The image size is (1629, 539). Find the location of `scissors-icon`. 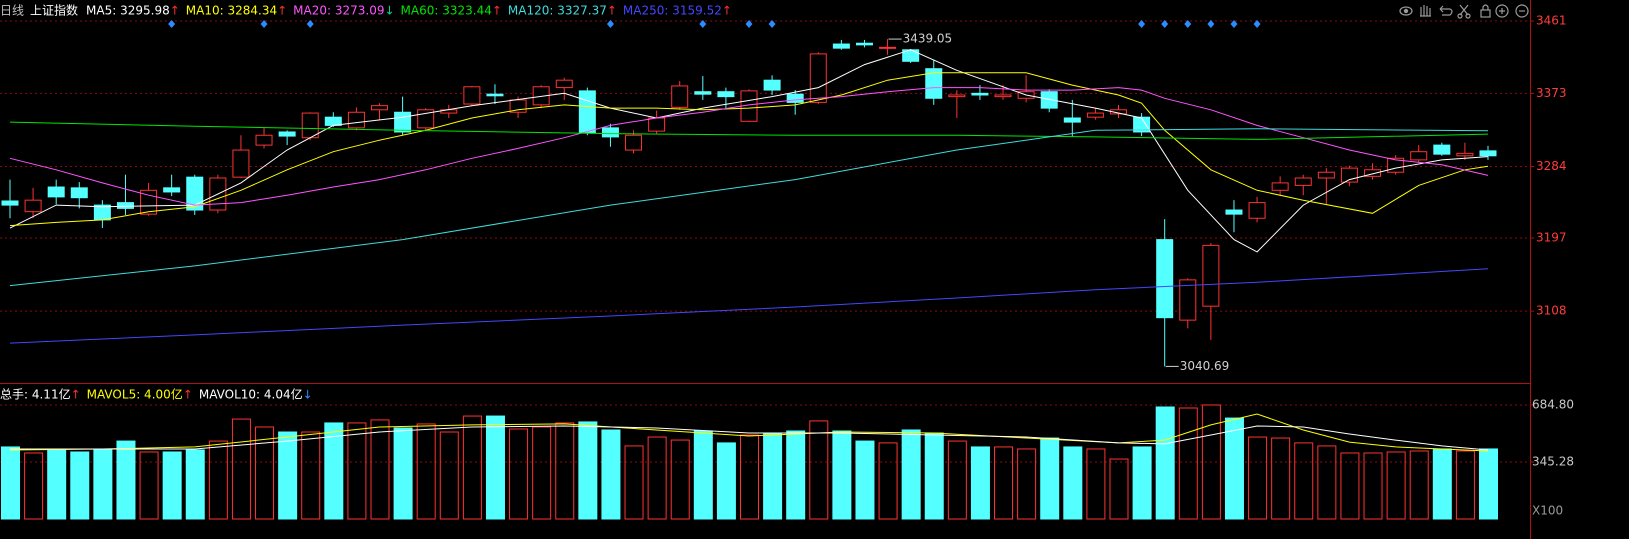

scissors-icon is located at coordinates (1464, 10).